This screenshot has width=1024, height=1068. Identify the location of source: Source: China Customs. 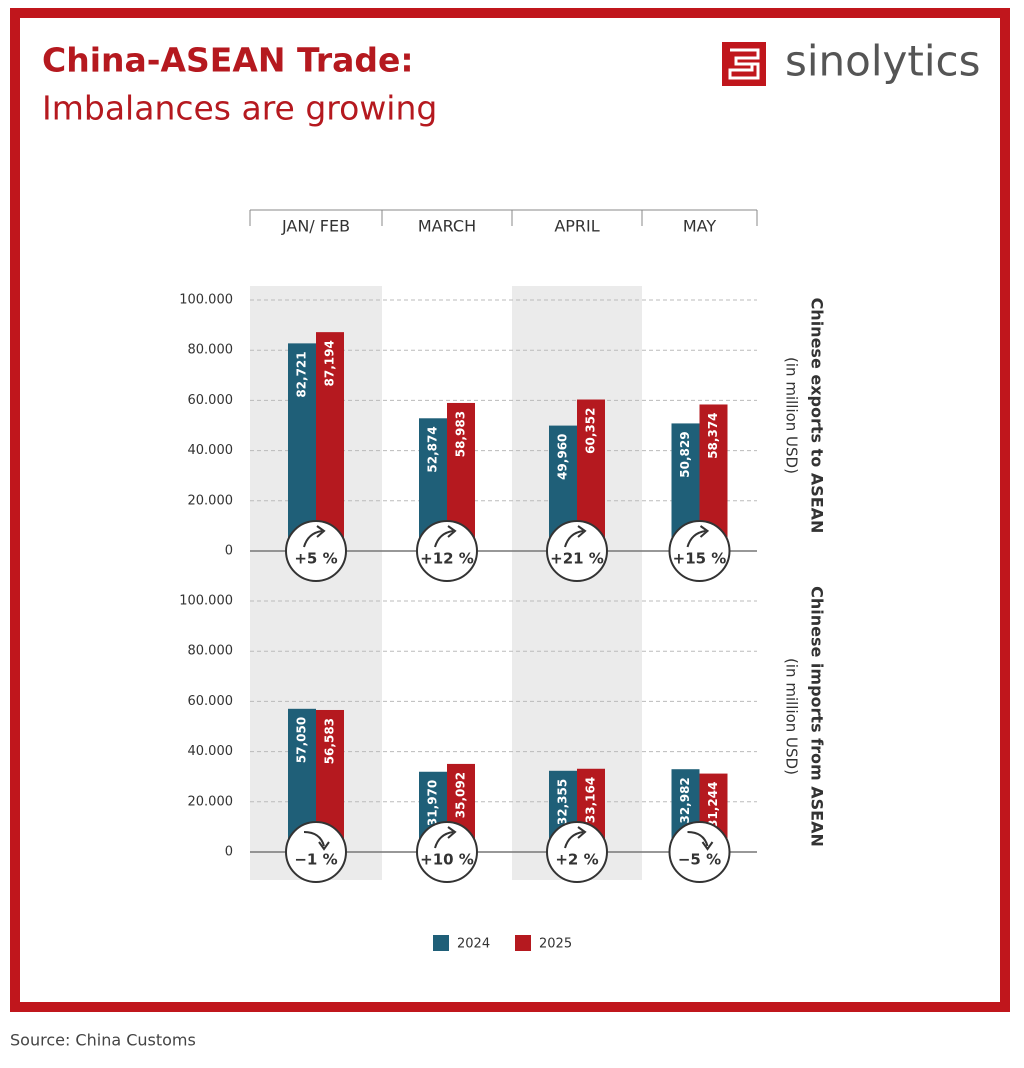
(103, 1040).